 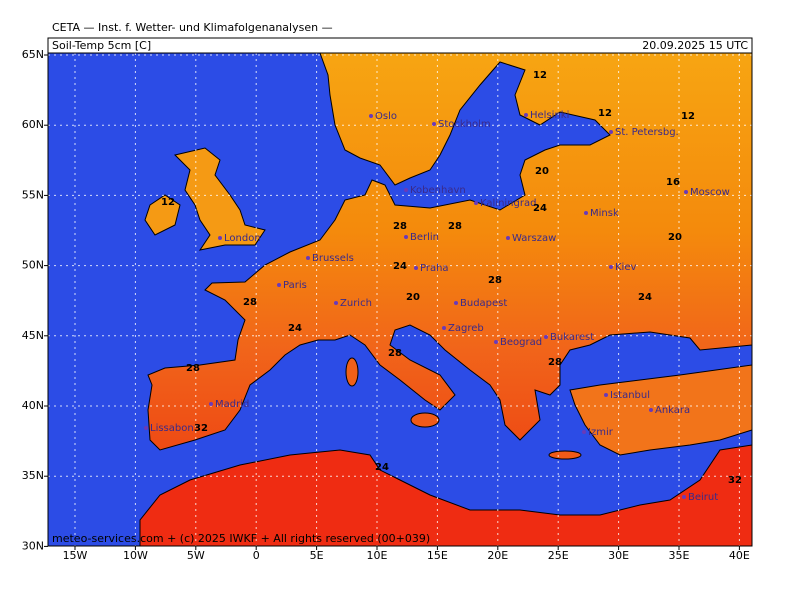 What do you see at coordinates (672, 410) in the screenshot?
I see `city-label: Ankara` at bounding box center [672, 410].